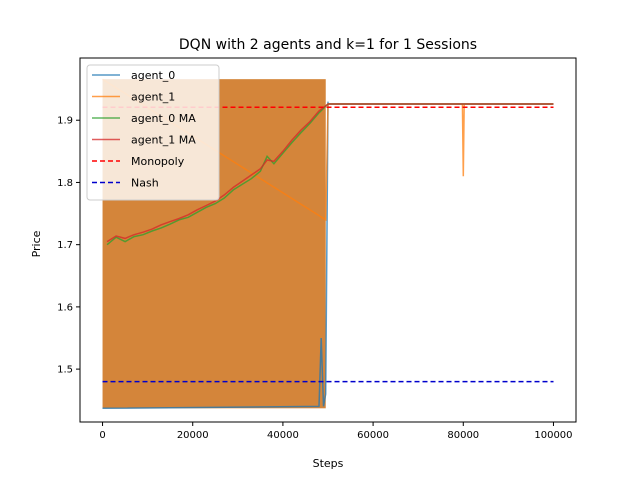 This screenshot has height=484, width=640. What do you see at coordinates (193, 435) in the screenshot?
I see `x-tick-label: 20000` at bounding box center [193, 435].